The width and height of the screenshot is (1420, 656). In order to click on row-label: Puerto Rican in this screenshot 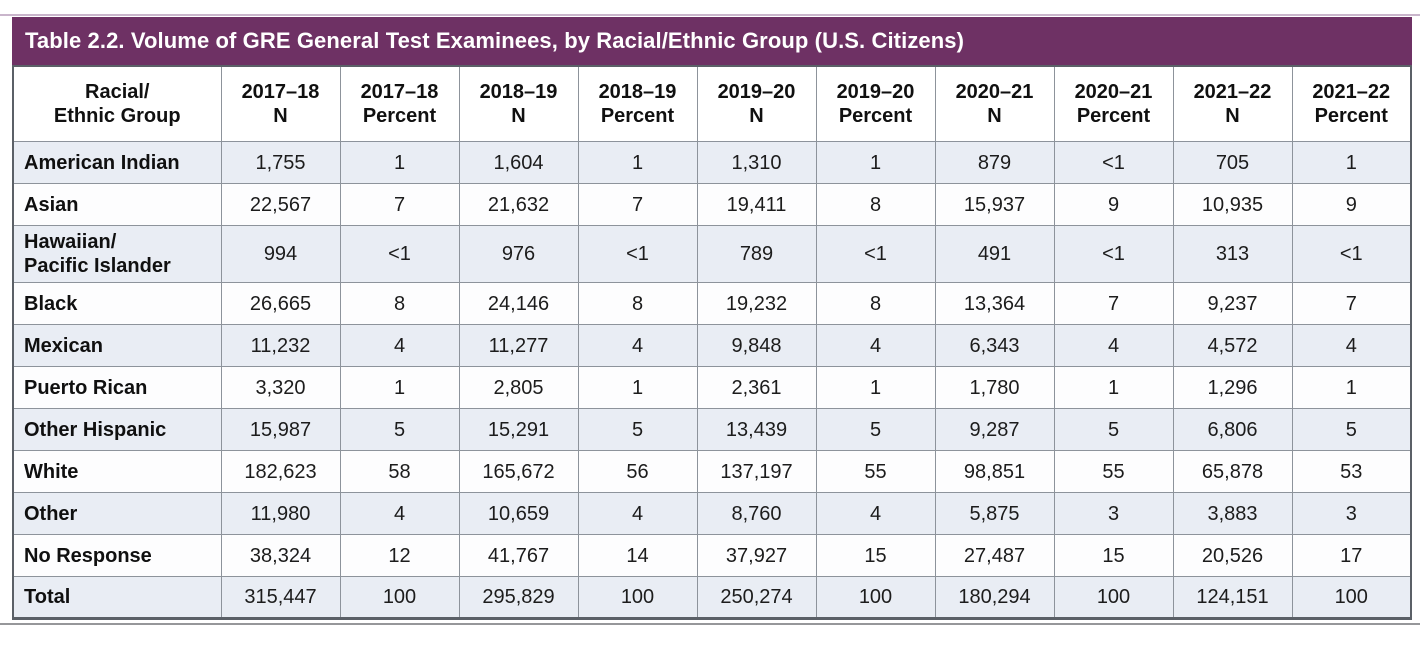, I will do `click(117, 387)`.